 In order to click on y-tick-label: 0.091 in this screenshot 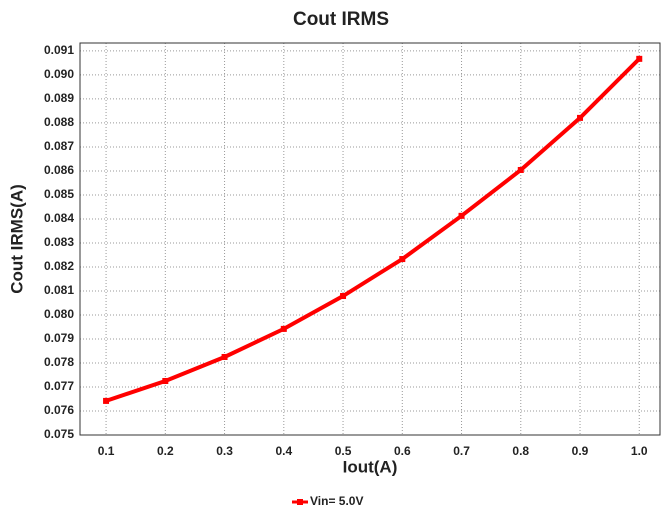, I will do `click(59, 50)`.